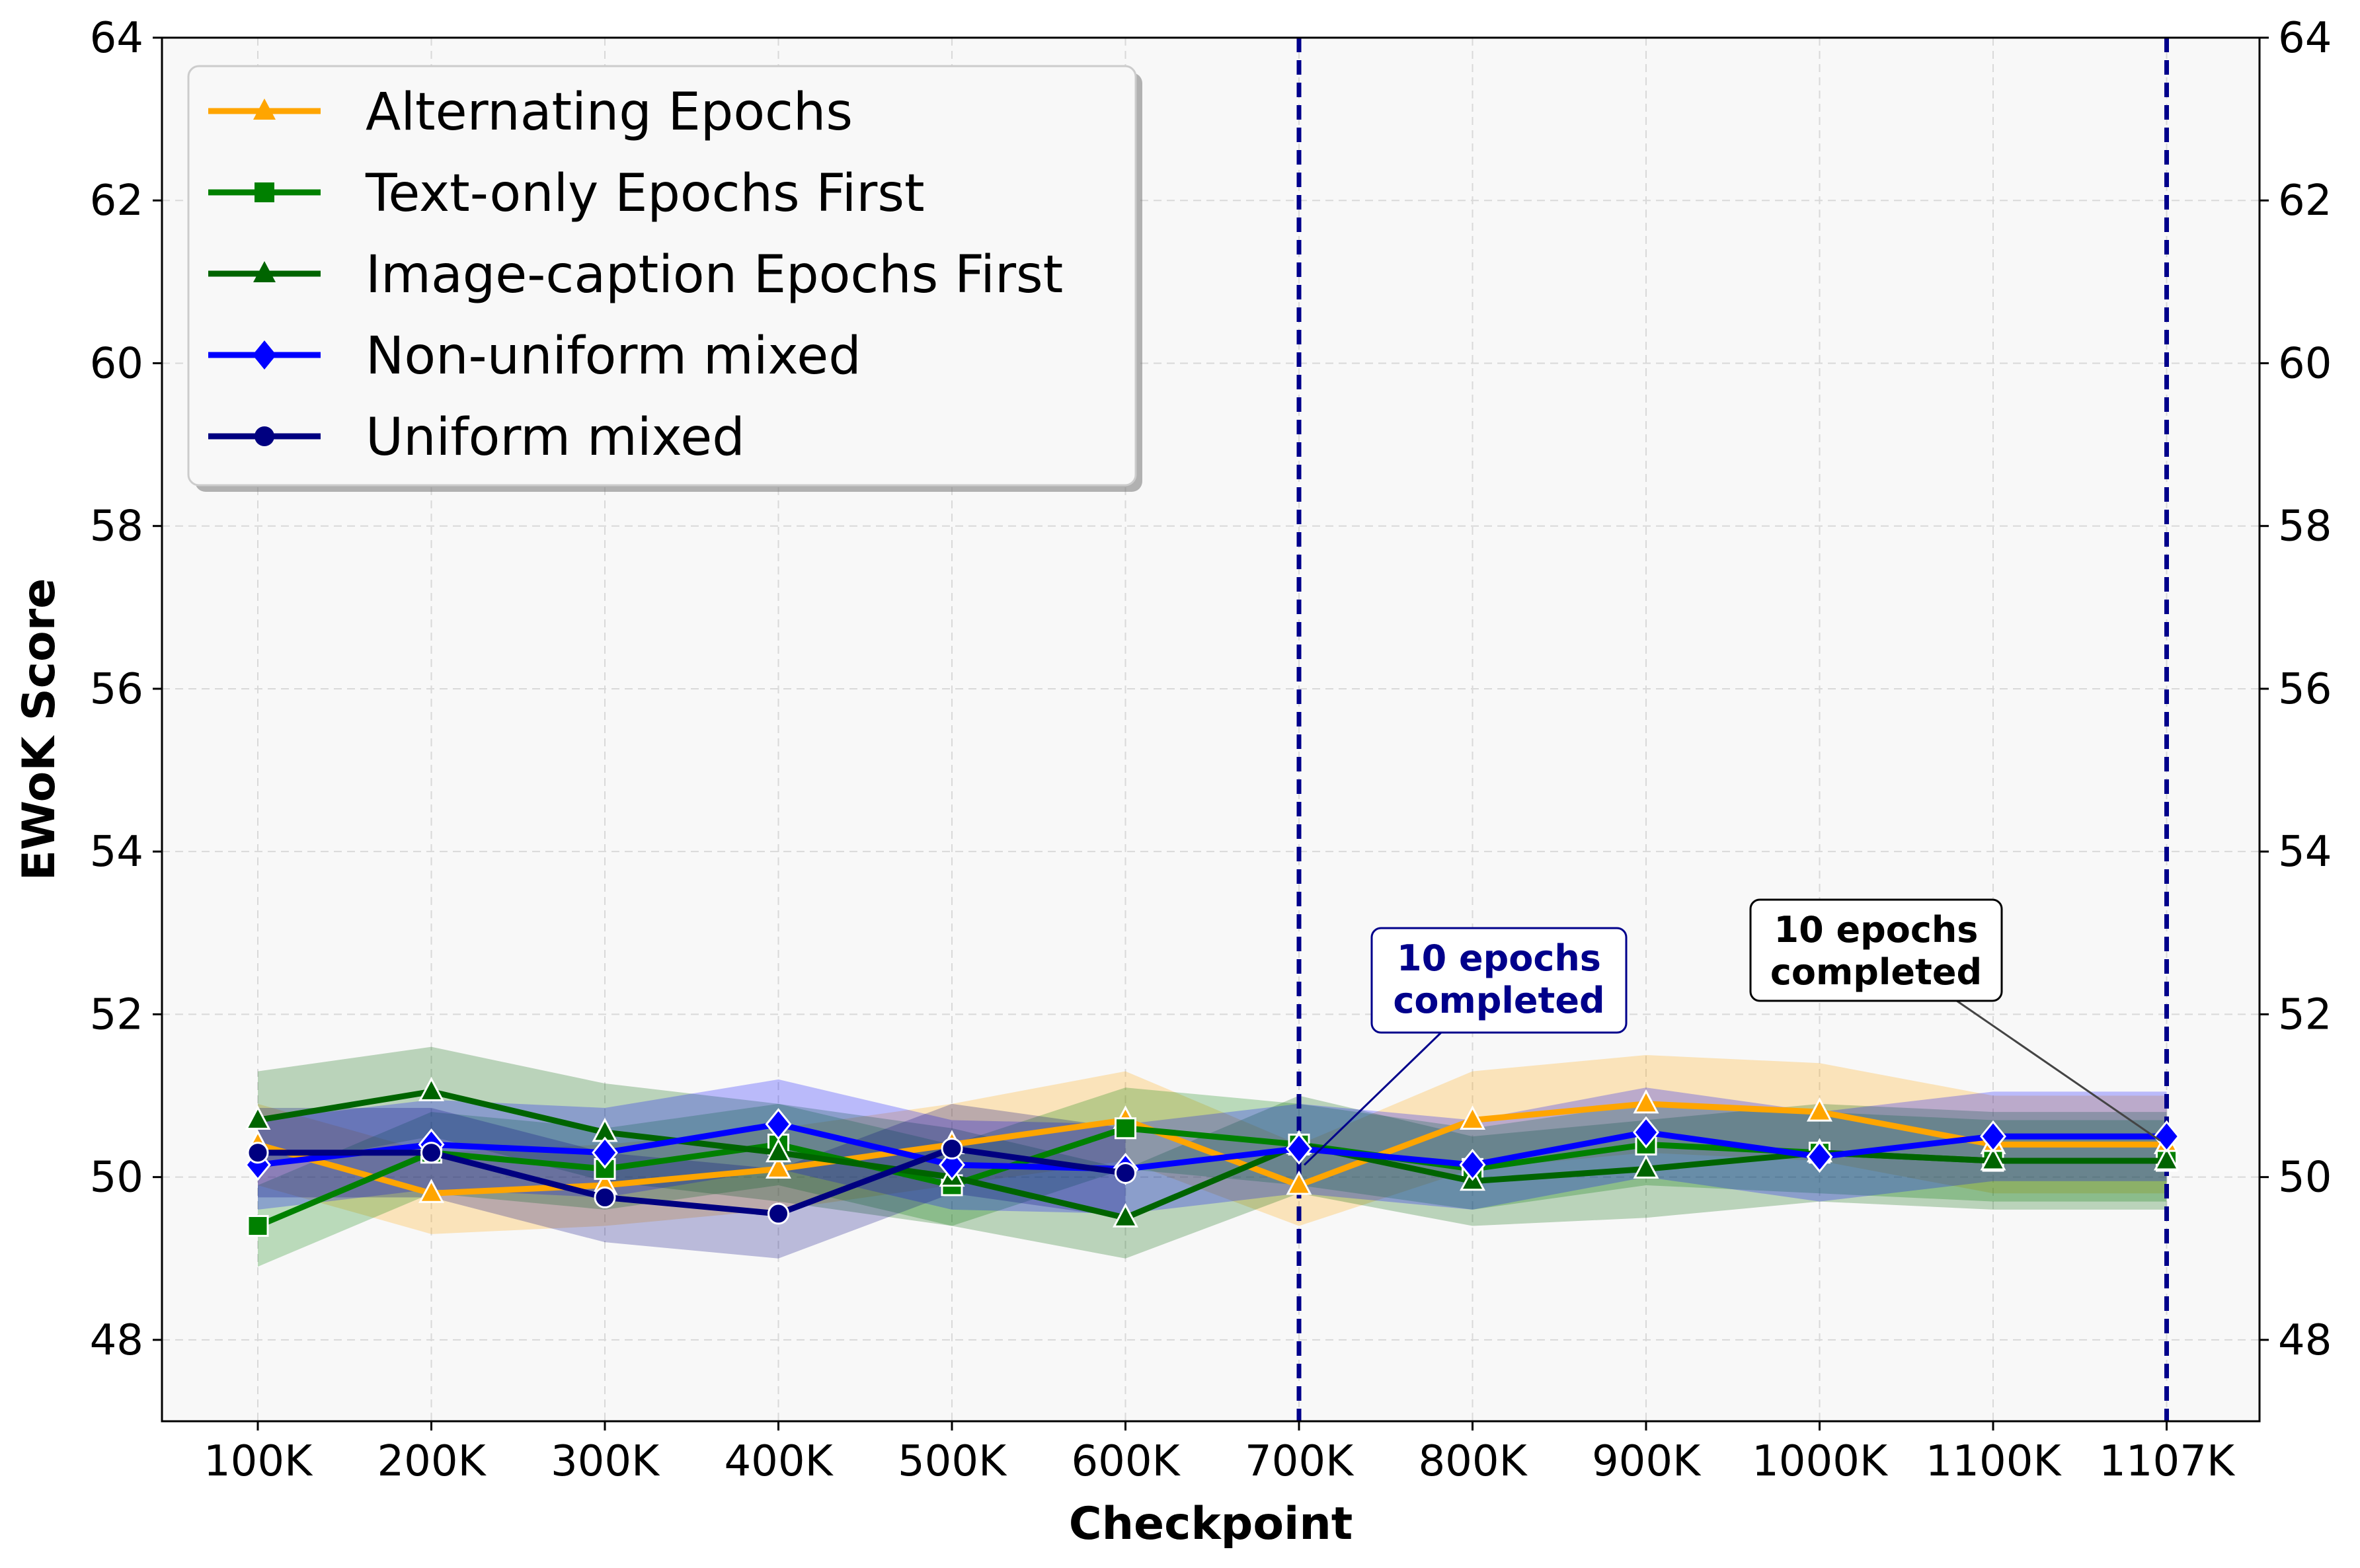 Image resolution: width=2360 pixels, height=1568 pixels. Describe the element at coordinates (116, 526) in the screenshot. I see `y-tick-label-left: 58` at that location.